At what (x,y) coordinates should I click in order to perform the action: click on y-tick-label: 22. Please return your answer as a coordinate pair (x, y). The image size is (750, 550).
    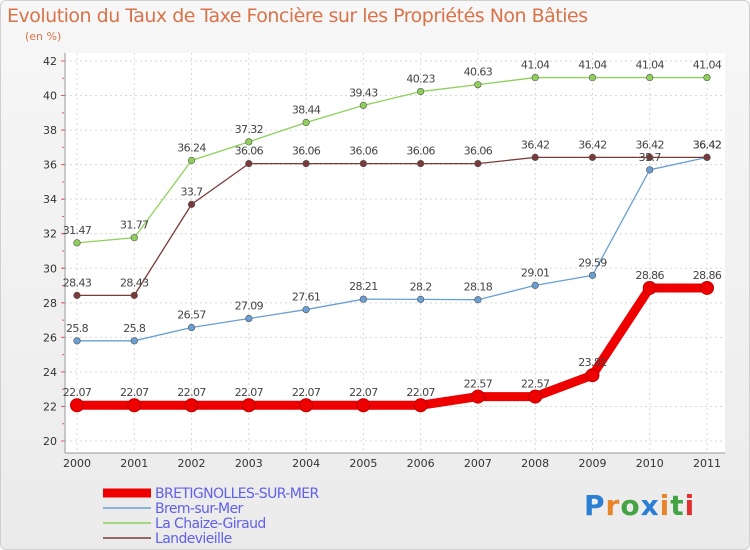
    Looking at the image, I should click on (50, 406).